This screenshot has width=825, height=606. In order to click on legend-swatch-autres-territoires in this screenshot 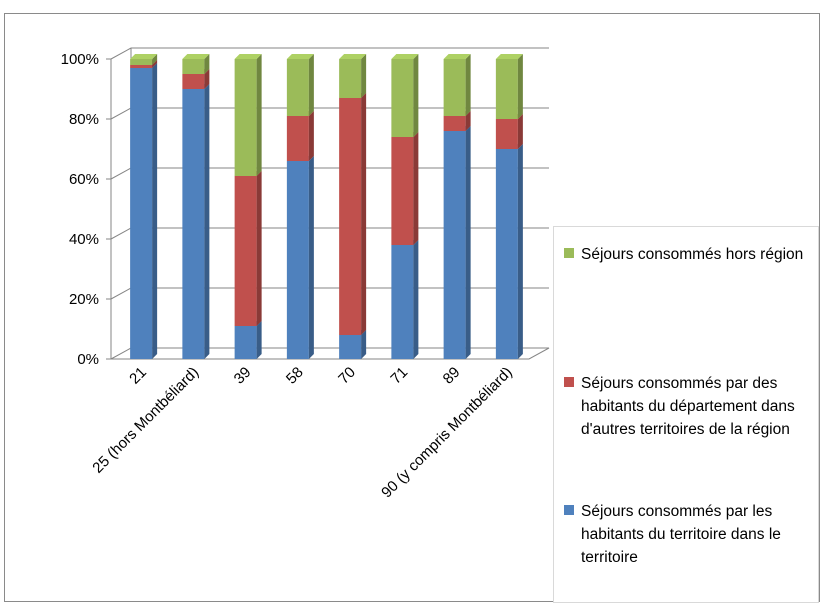, I will do `click(569, 382)`.